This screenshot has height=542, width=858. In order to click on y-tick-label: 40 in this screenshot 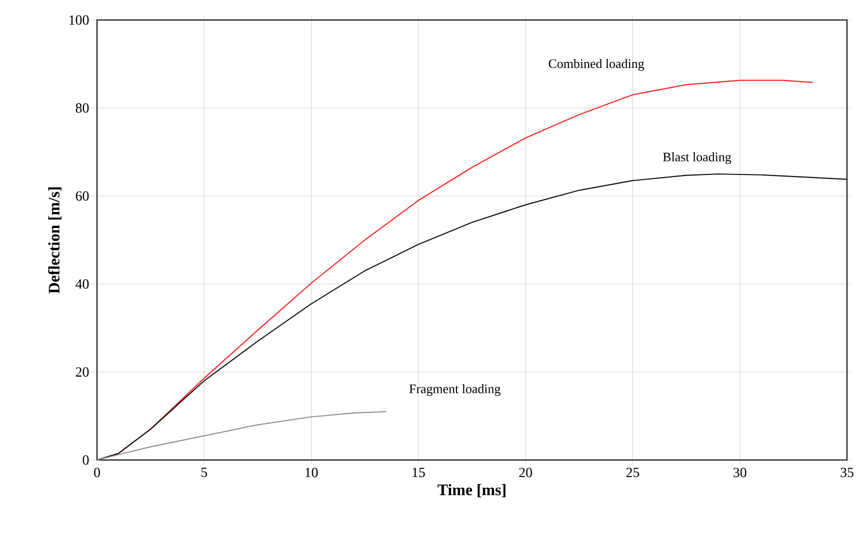, I will do `click(82, 284)`.